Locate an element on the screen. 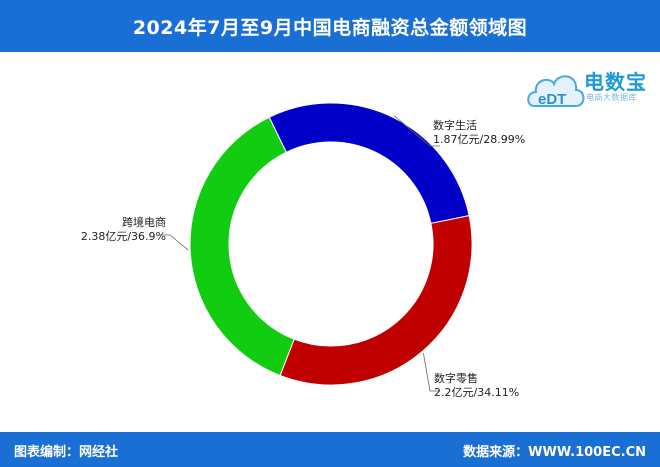  logo-mark: eDT is located at coordinates (552, 99).